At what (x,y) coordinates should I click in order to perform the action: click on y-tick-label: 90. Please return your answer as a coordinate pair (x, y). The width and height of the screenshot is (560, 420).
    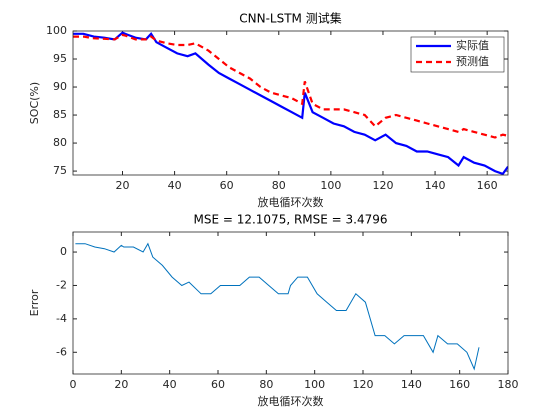
    Looking at the image, I should click on (60, 86).